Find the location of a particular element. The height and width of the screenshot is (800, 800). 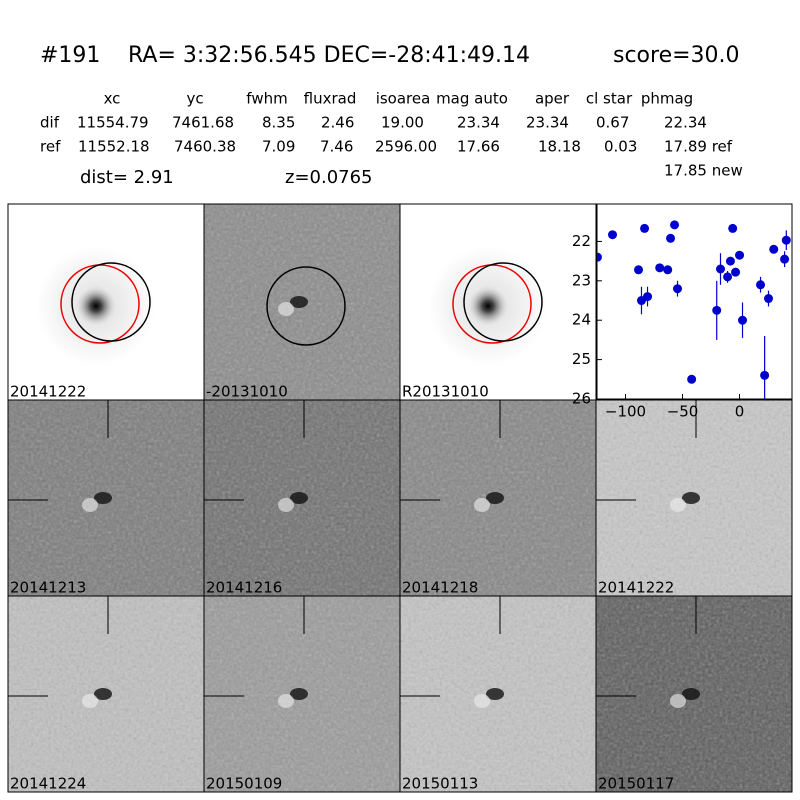

stamp-label: 20150113 is located at coordinates (440, 784).